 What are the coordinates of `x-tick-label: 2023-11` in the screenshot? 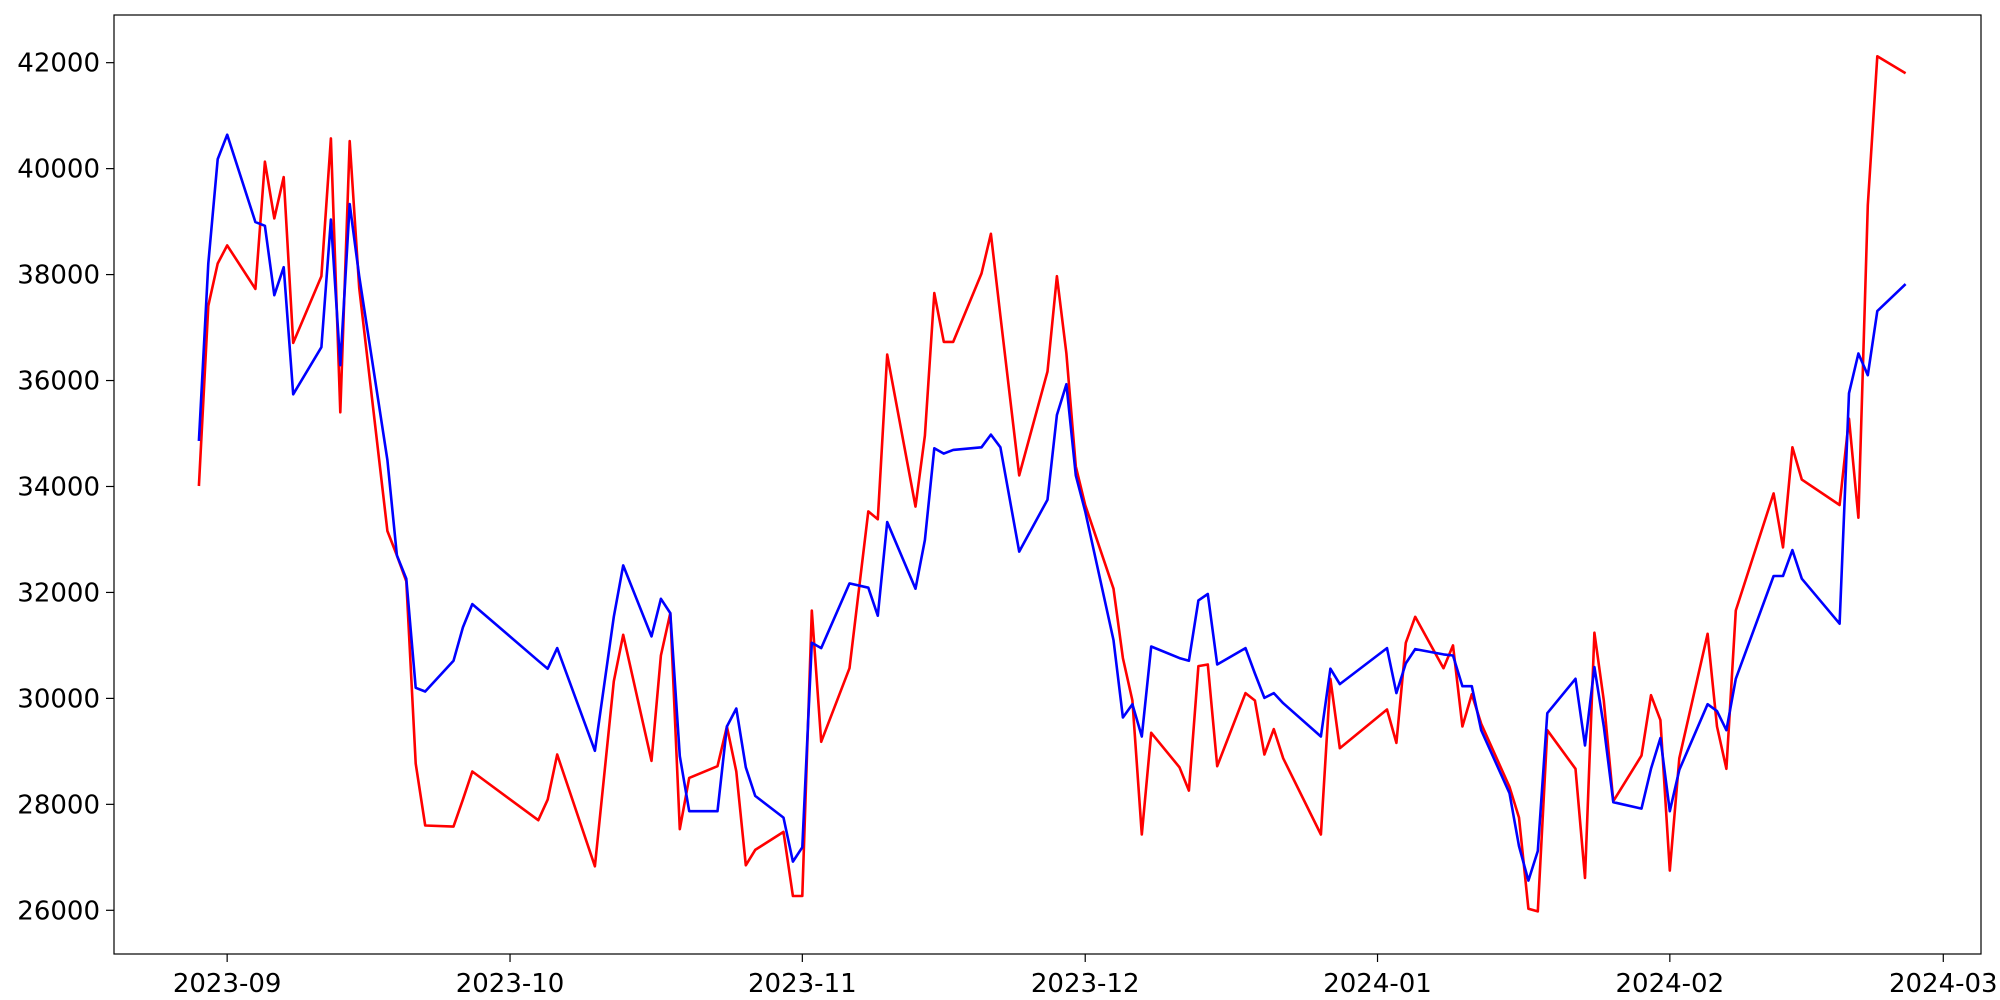 It's located at (802, 984).